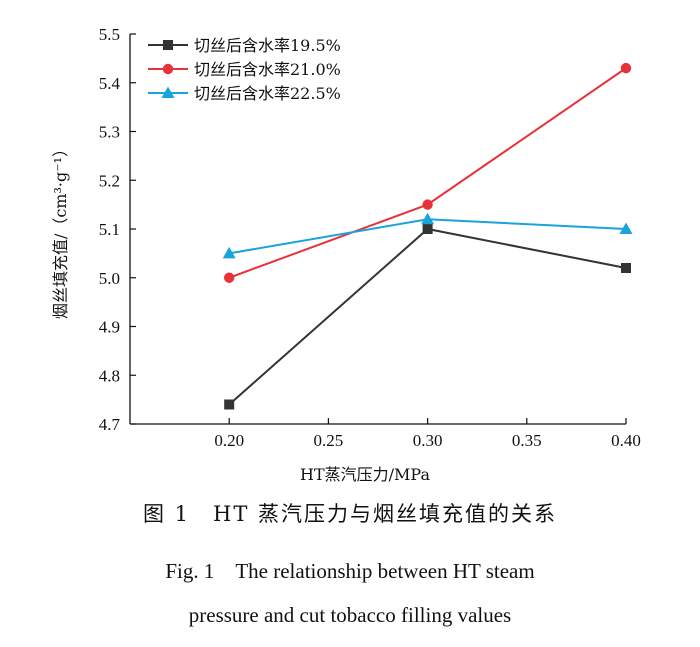 The height and width of the screenshot is (647, 700). Describe the element at coordinates (350, 514) in the screenshot. I see `figure-caption-chinese: 图 1 HT 蒸汽压力与烟丝填充值的关系` at that location.